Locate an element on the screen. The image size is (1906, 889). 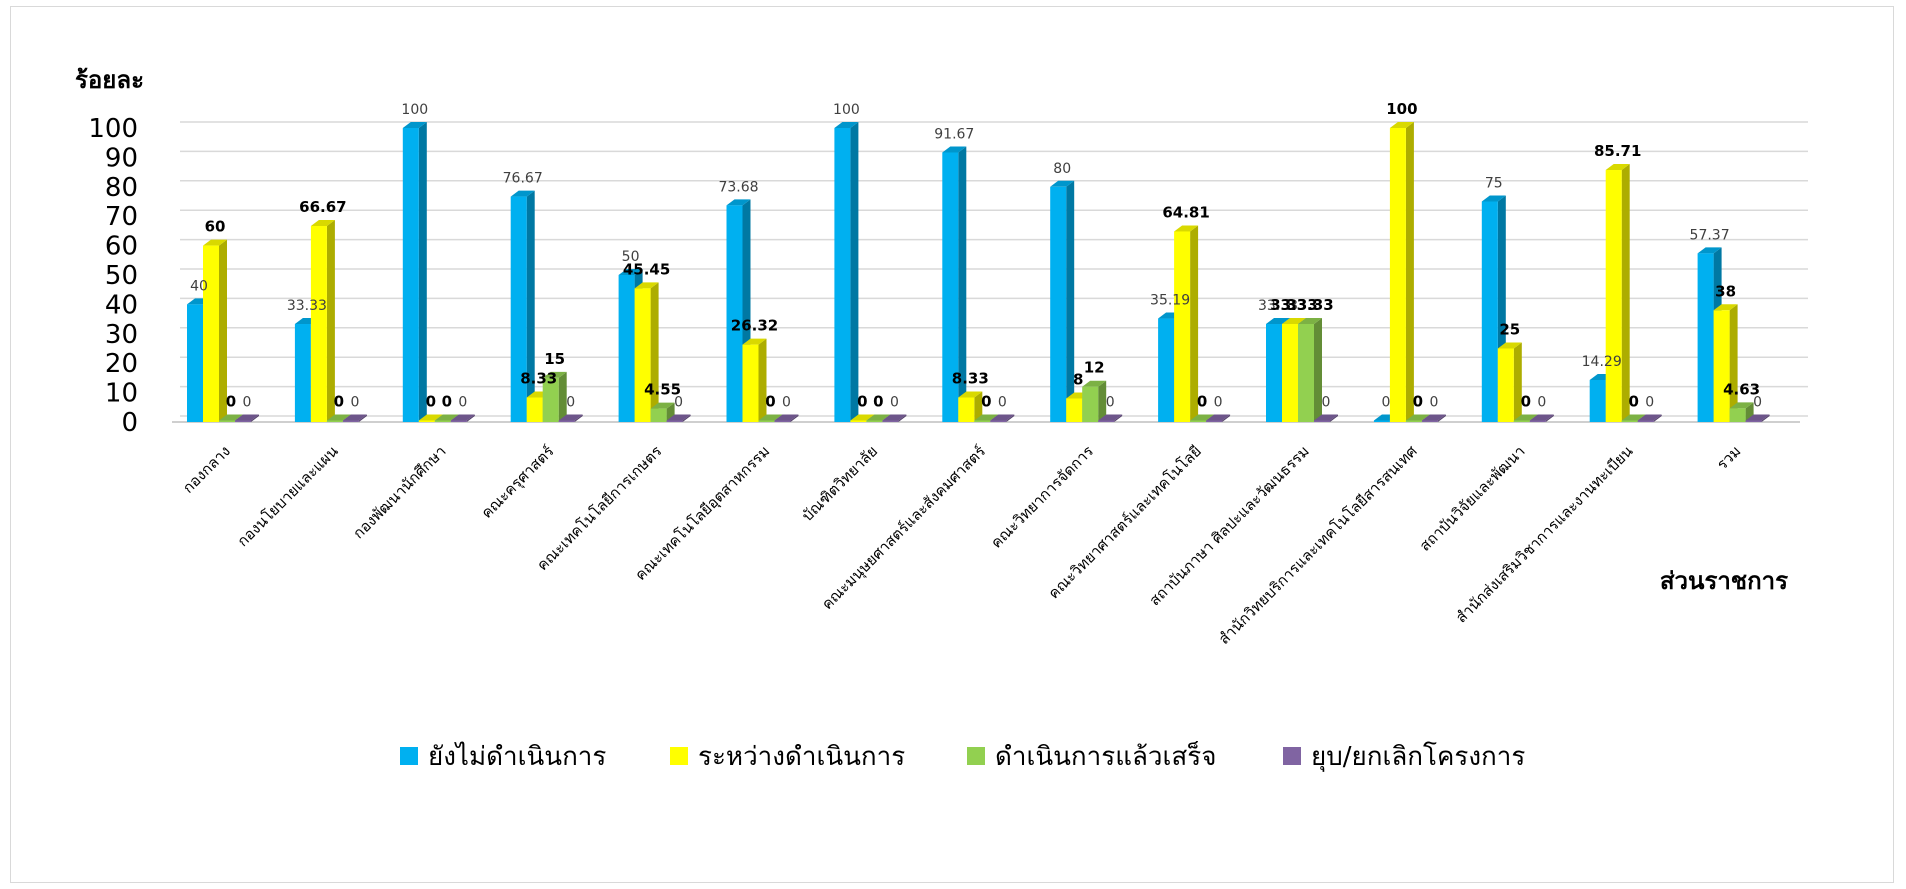
data-label: 12 is located at coordinates (1094, 368).